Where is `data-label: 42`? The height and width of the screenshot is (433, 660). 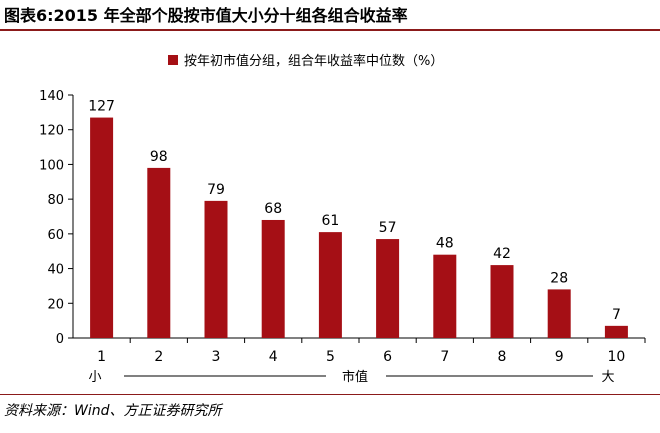 data-label: 42 is located at coordinates (502, 254).